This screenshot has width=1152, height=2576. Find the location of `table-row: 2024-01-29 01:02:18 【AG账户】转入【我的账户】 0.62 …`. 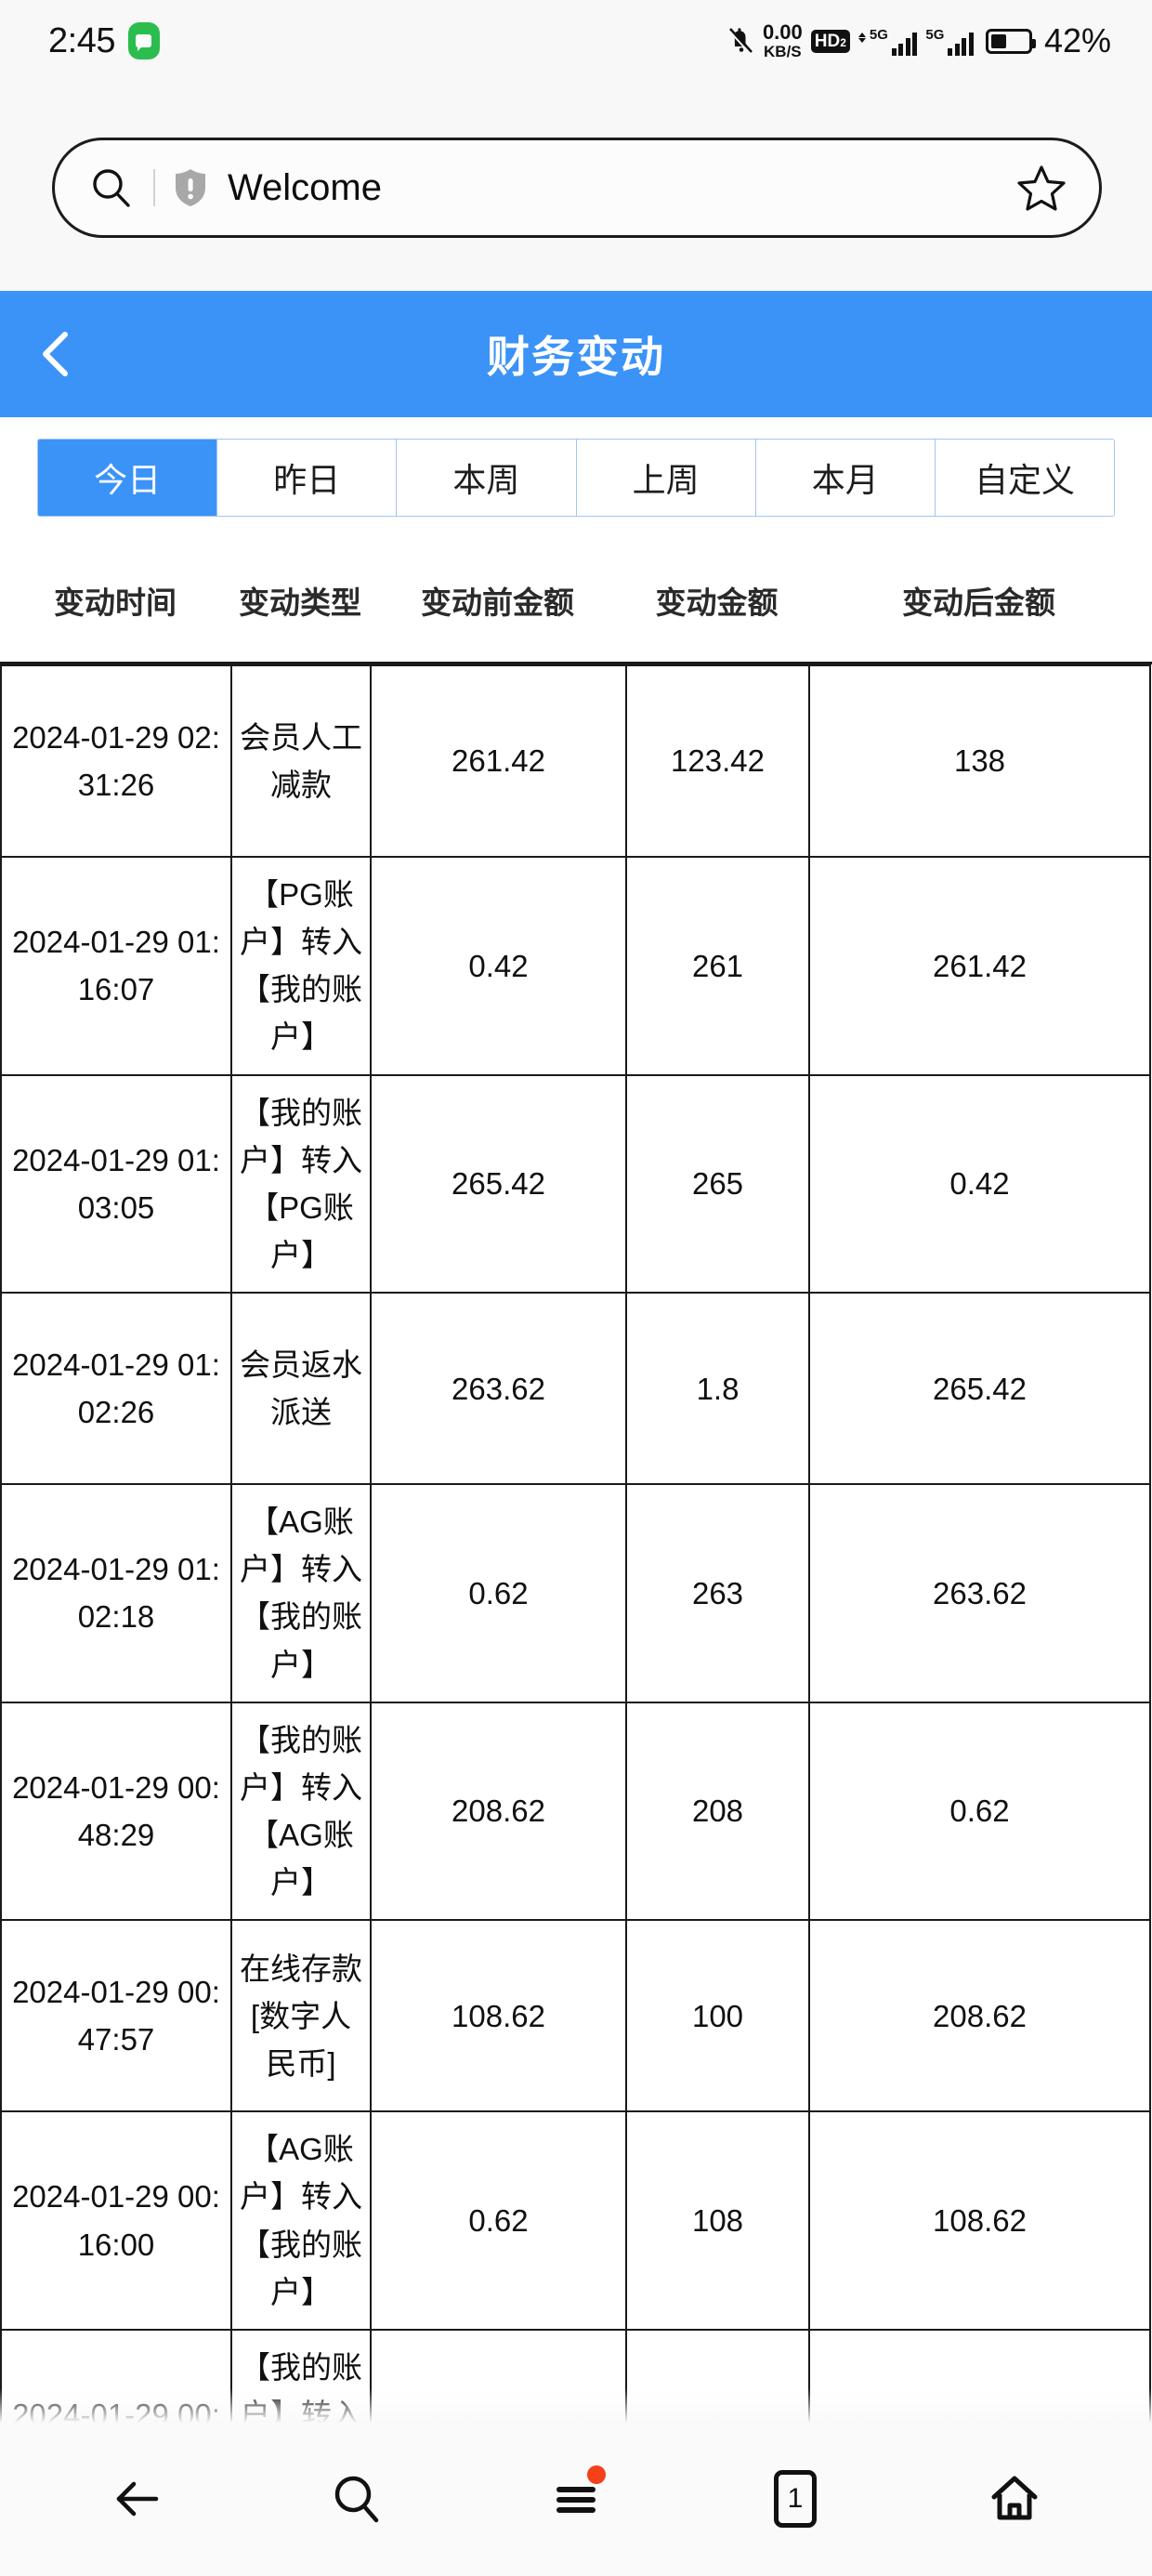

table-row: 2024-01-29 01:02:18 【AG账户】转入【我的账户】 0.62 … is located at coordinates (575, 1593).